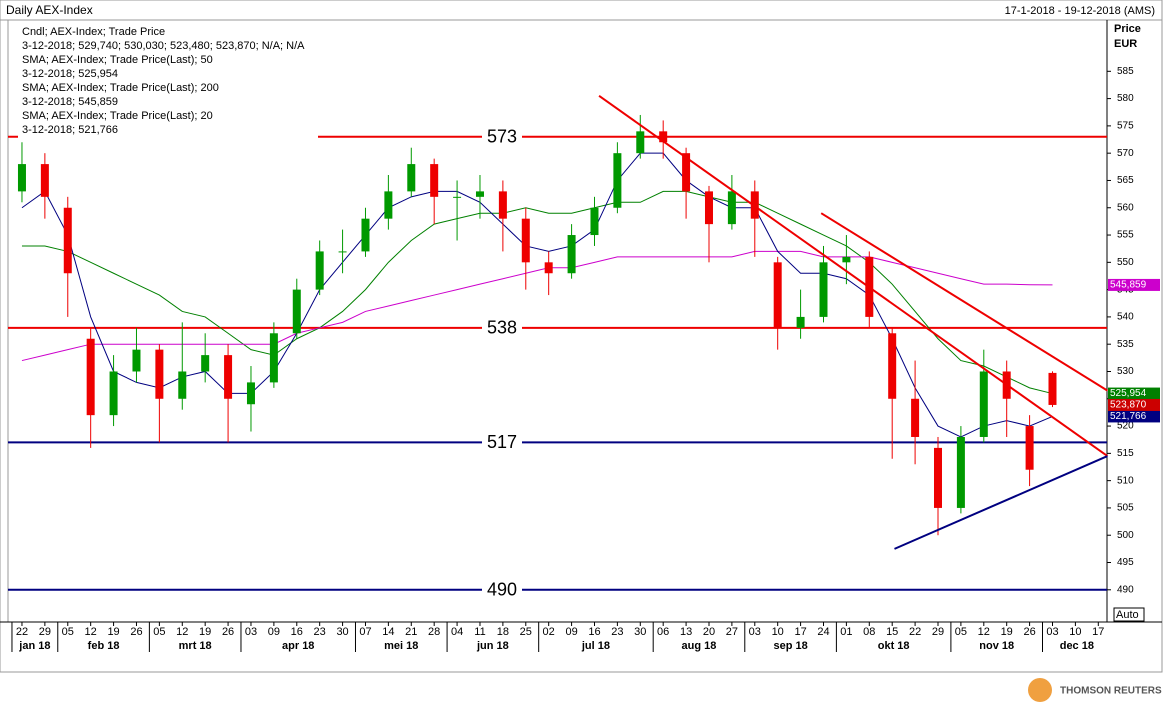 This screenshot has height=715, width=1163. I want to click on price-badge-label: 525,954, so click(1128, 393).